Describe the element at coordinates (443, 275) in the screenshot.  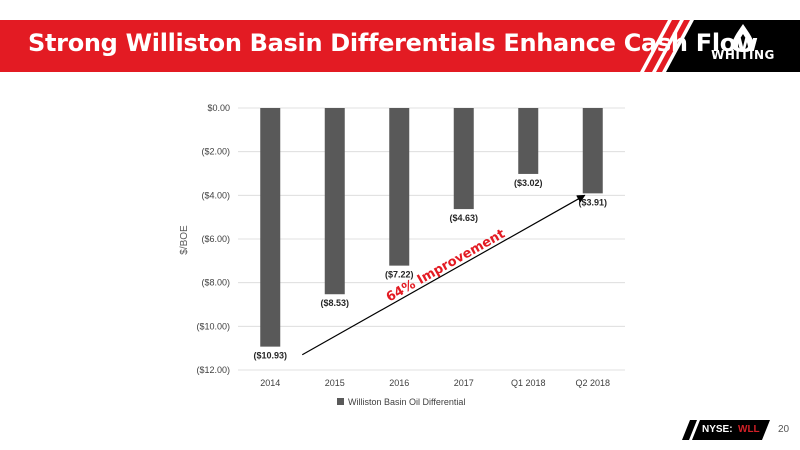
I see `improvement-arrow` at that location.